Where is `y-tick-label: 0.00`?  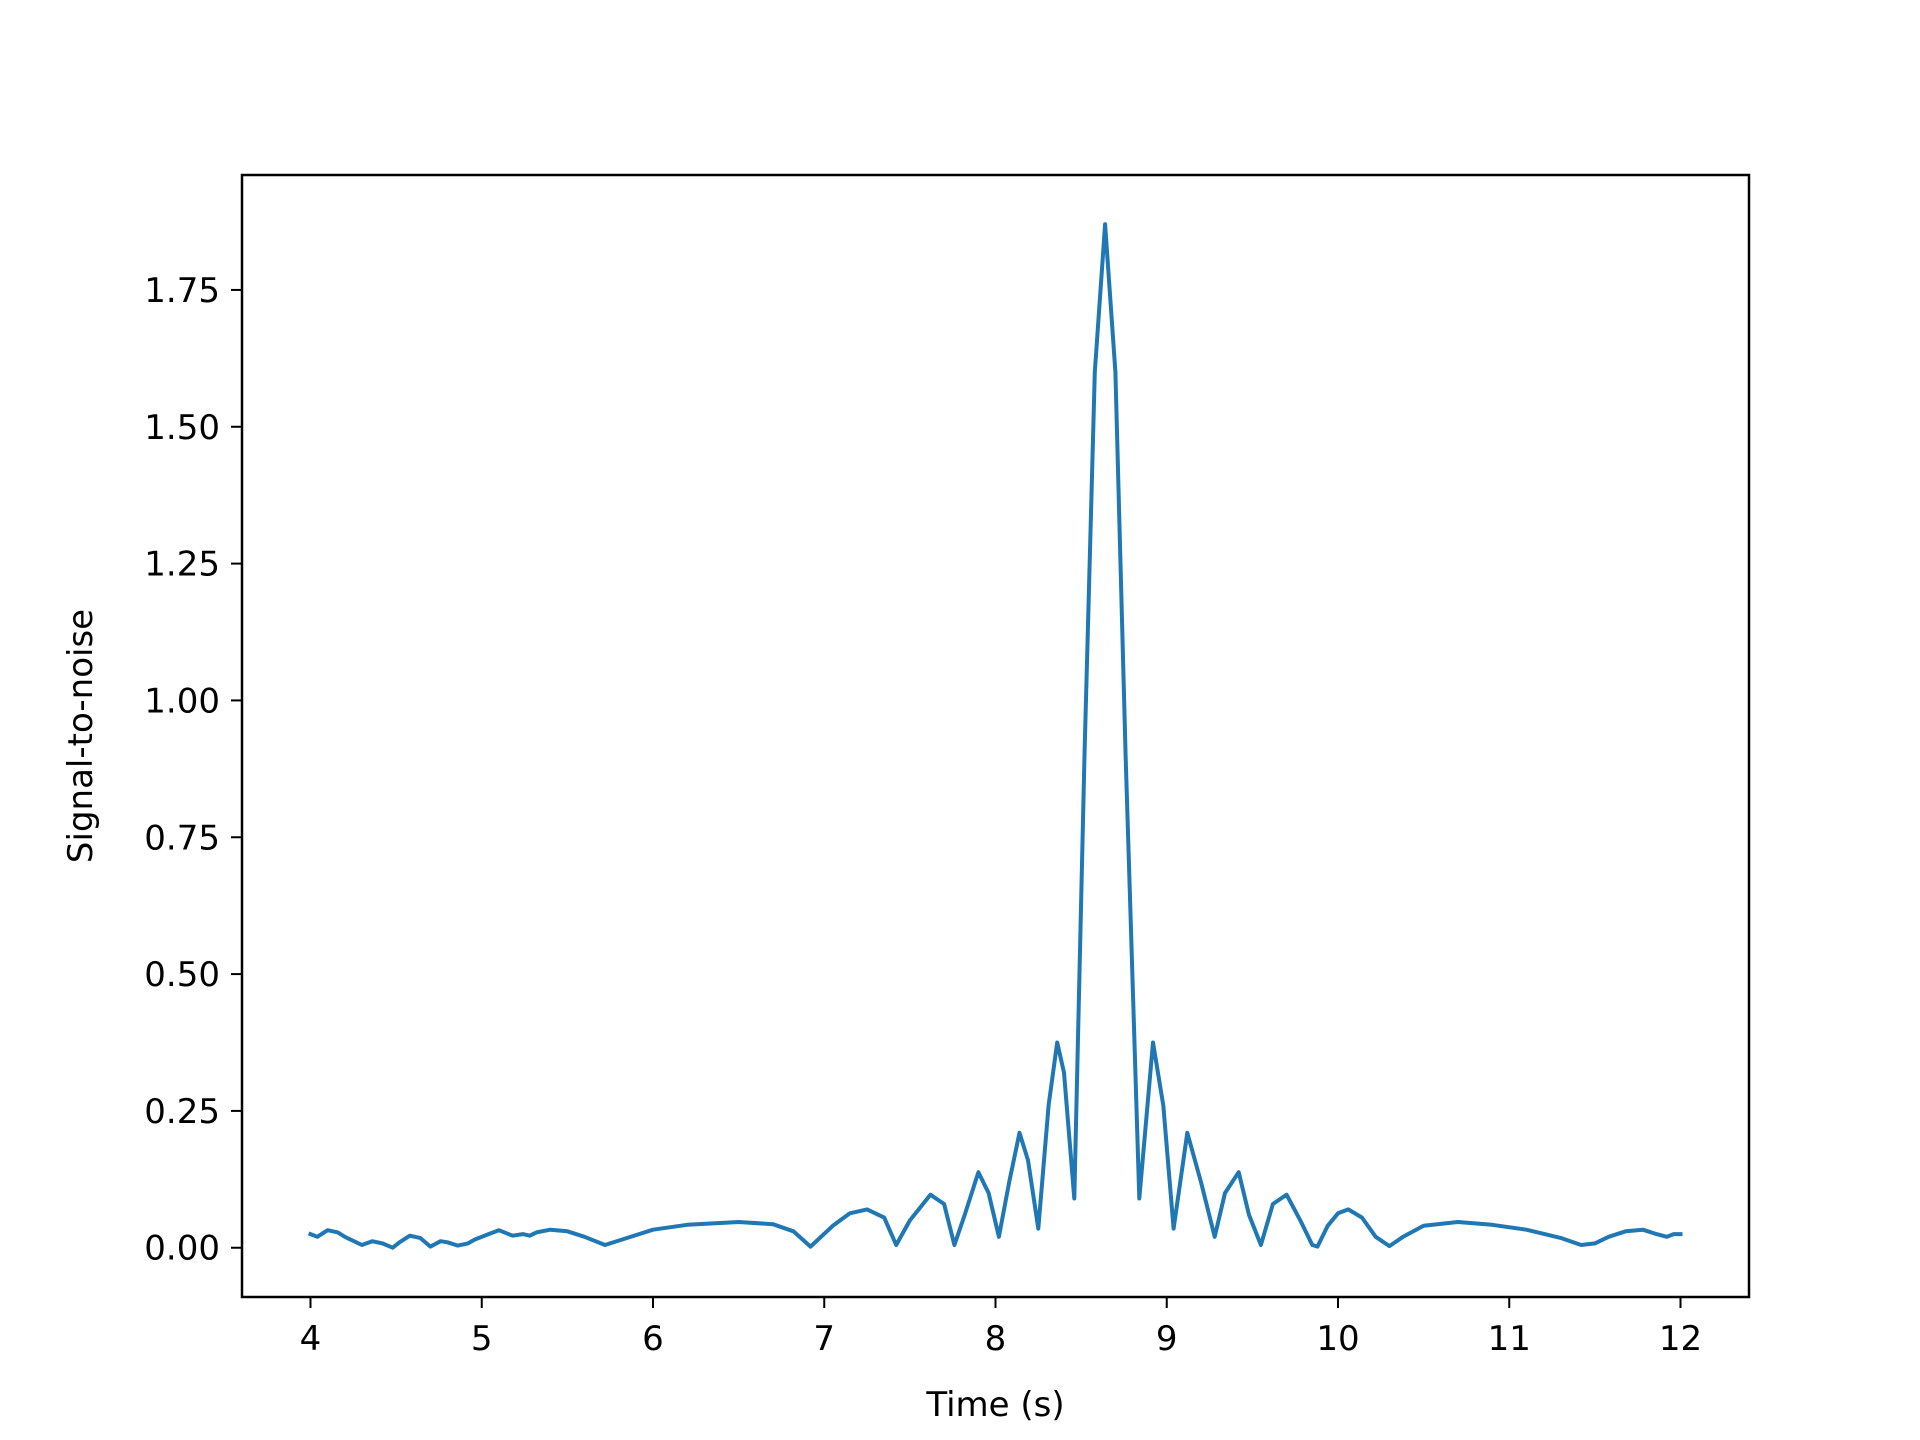
y-tick-label: 0.00 is located at coordinates (182, 1249).